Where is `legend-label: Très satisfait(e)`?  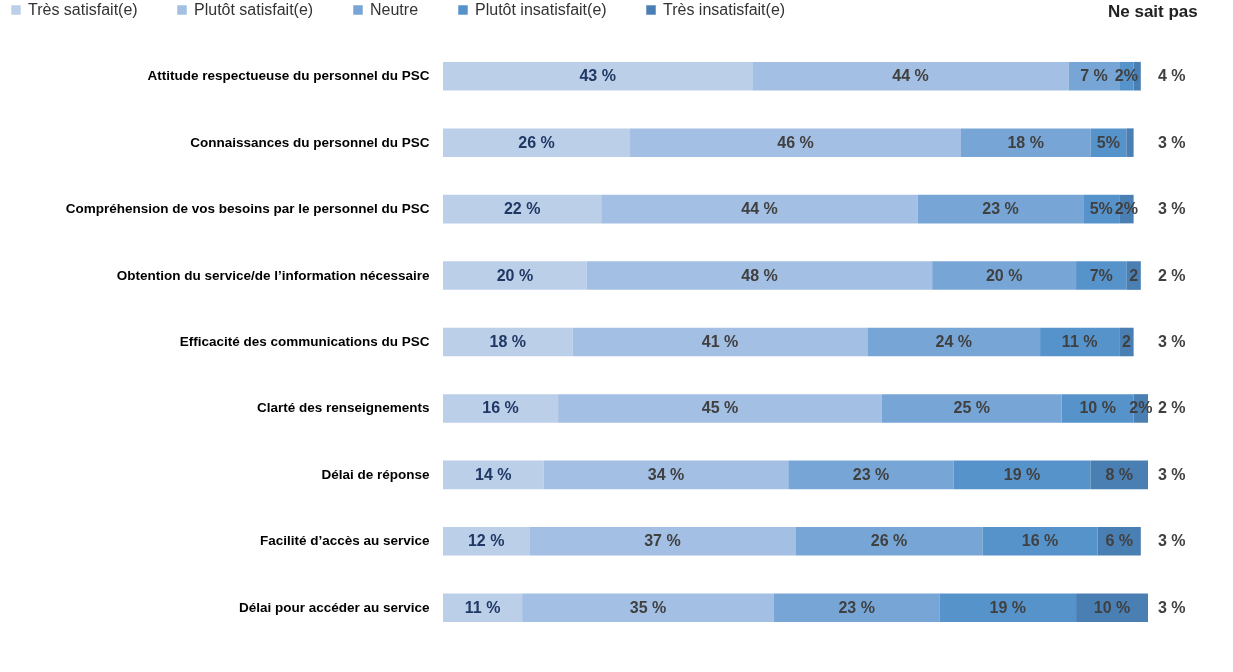 legend-label: Très satisfait(e) is located at coordinates (83, 9).